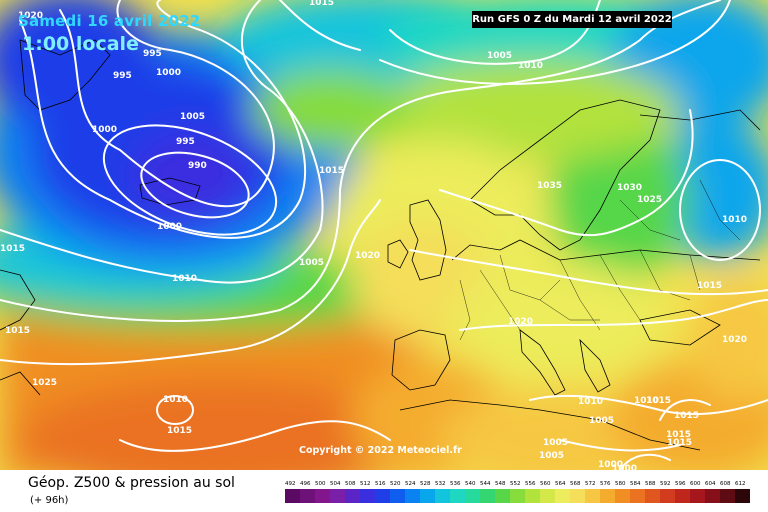 This screenshot has height=512, width=768. I want to click on legend-tick-label: 504, so click(335, 484).